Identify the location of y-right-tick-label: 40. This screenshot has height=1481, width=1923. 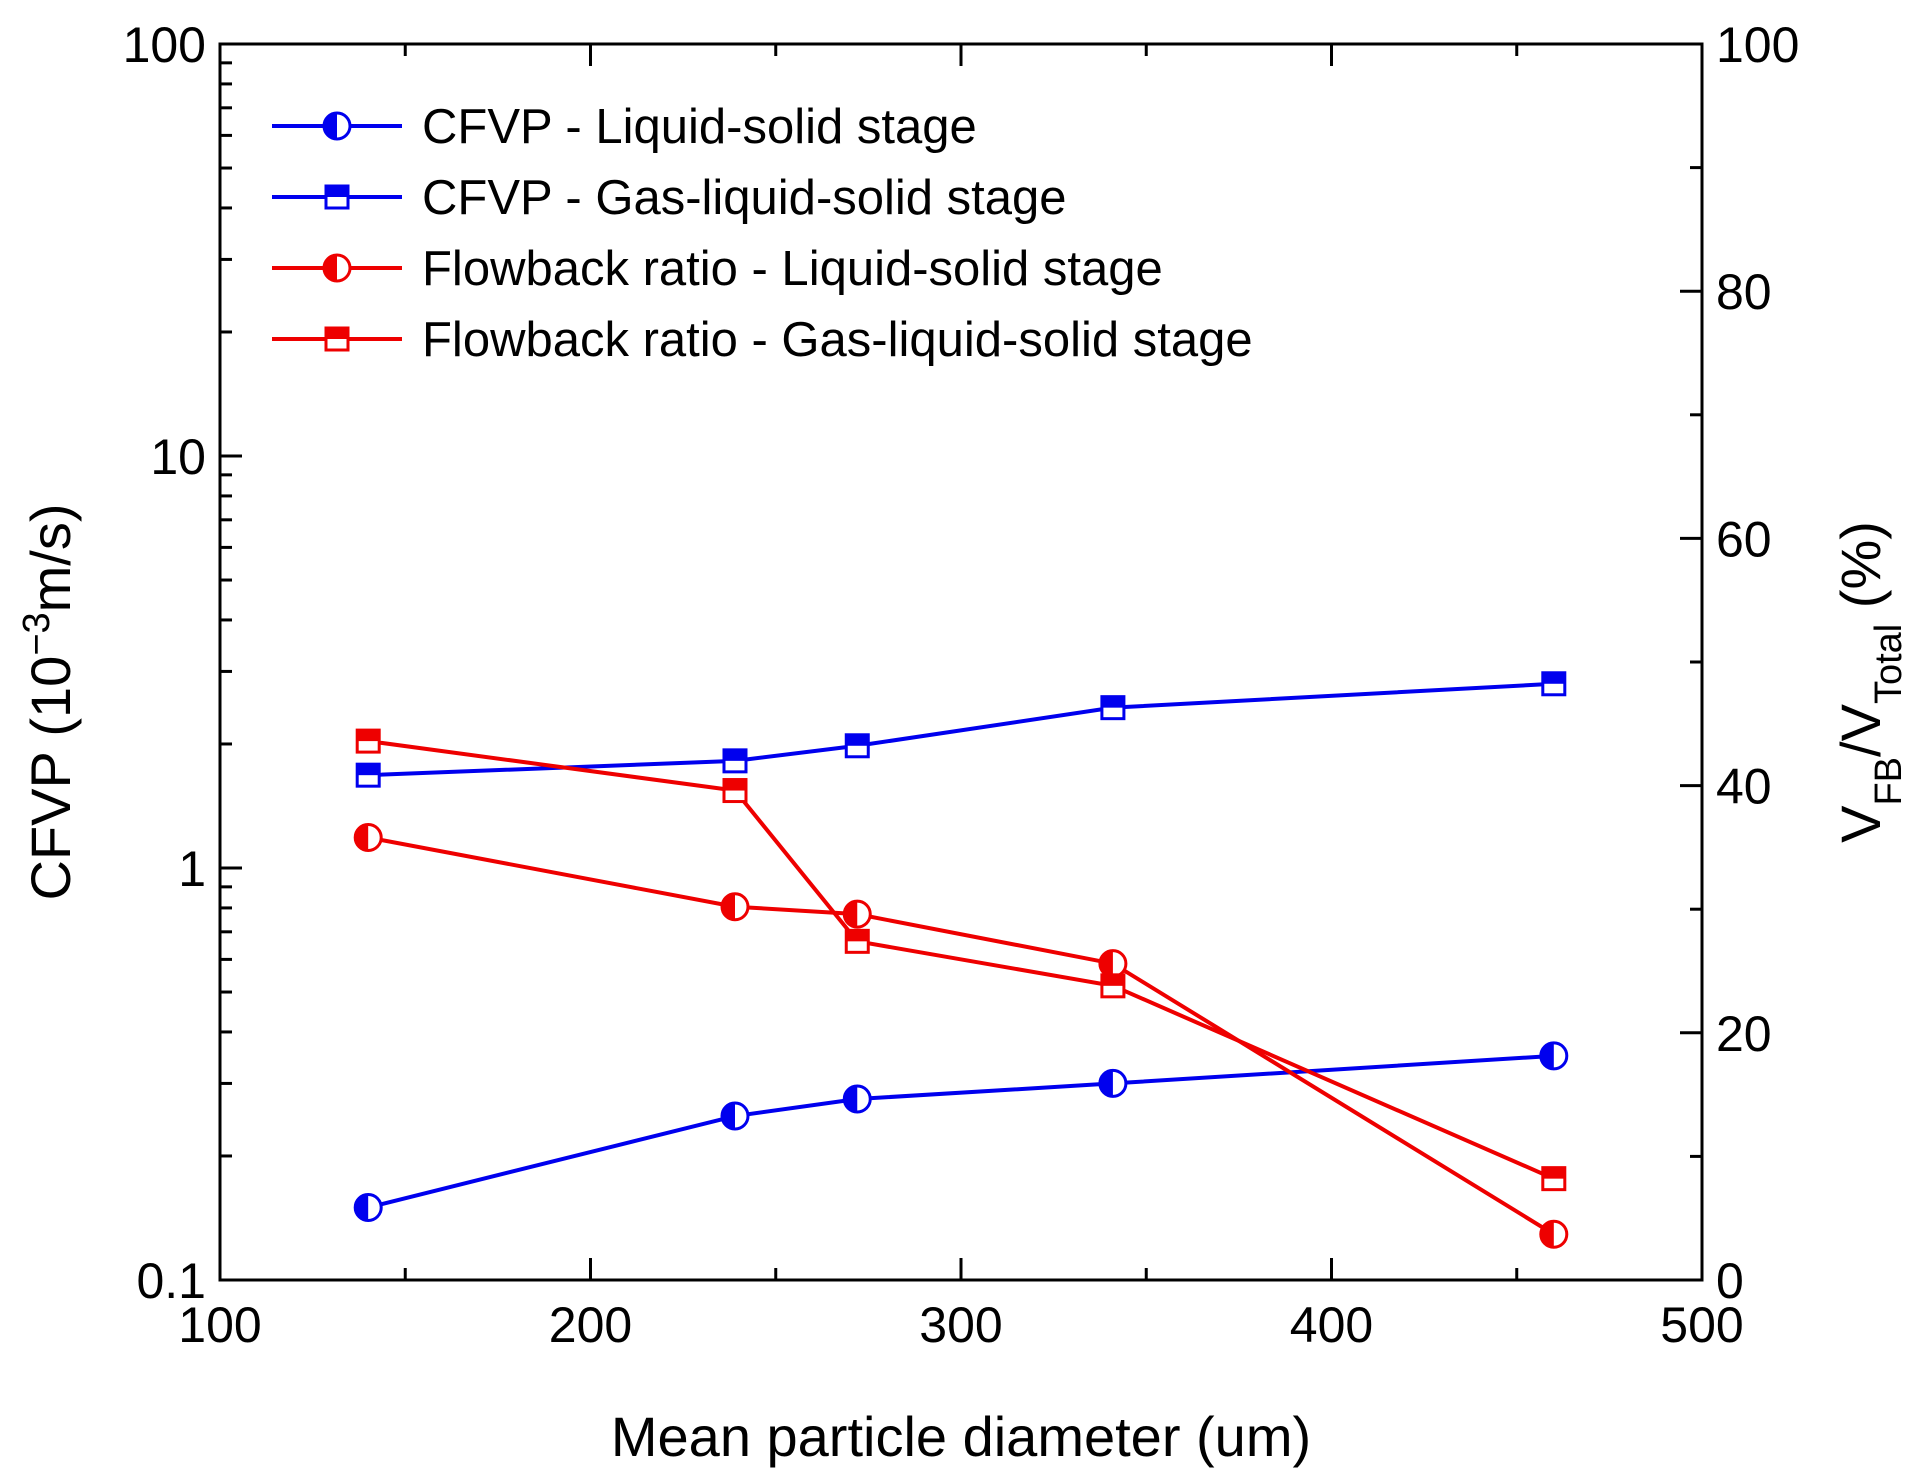
(1744, 787).